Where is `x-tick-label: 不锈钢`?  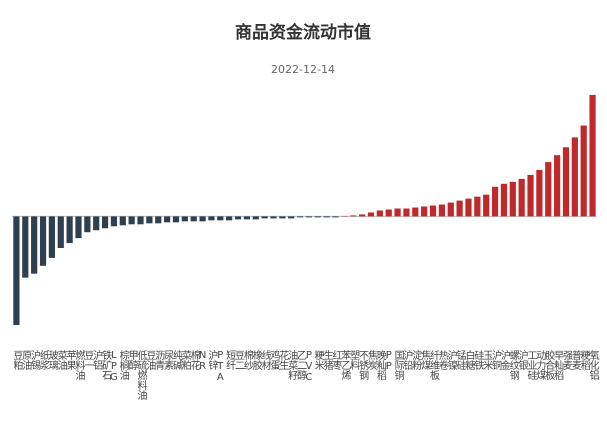 x-tick-label: 不锈钢 is located at coordinates (363, 365).